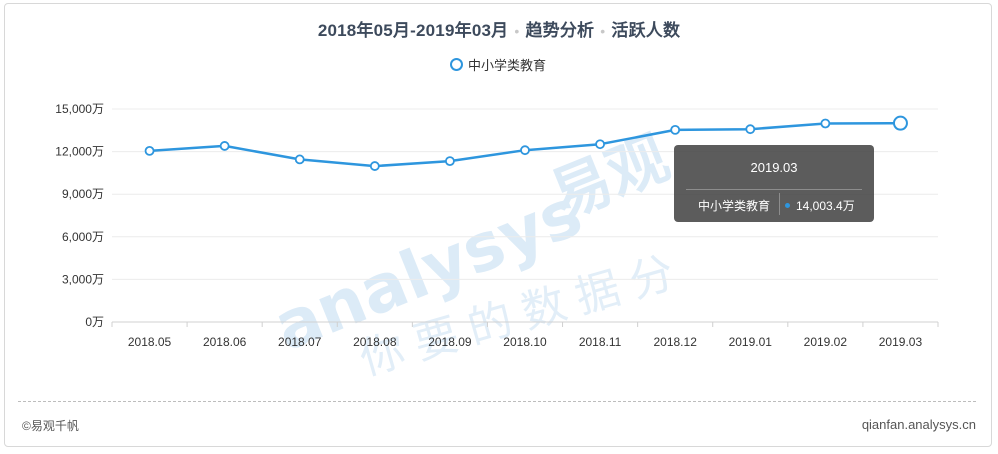 The image size is (998, 454). What do you see at coordinates (826, 342) in the screenshot?
I see `x-tick-label: 2019.02` at bounding box center [826, 342].